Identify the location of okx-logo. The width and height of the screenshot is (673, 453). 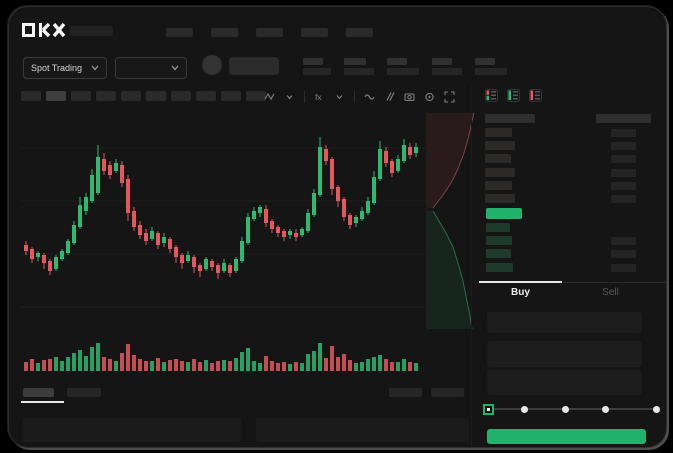
(45, 30).